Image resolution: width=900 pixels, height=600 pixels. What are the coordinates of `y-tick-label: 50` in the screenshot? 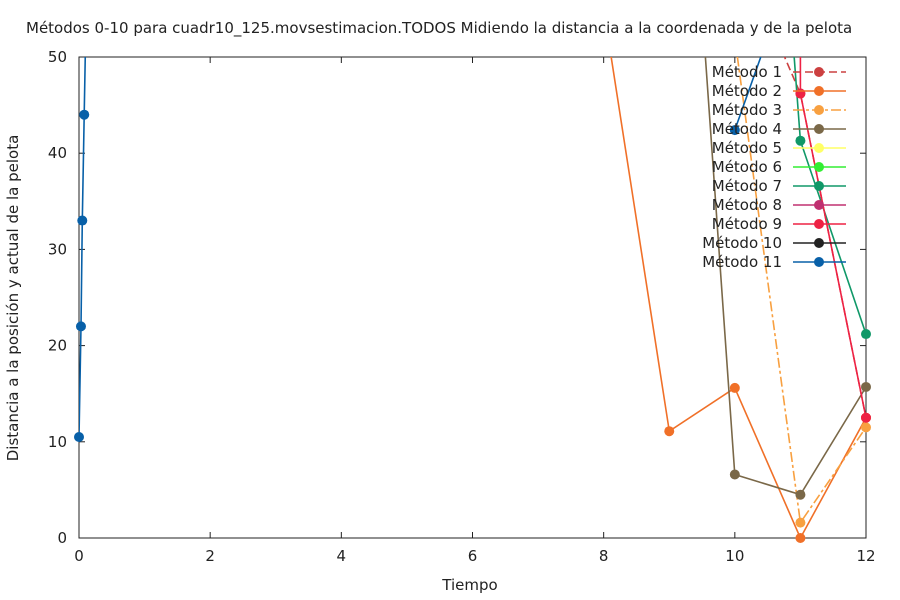 It's located at (57, 57).